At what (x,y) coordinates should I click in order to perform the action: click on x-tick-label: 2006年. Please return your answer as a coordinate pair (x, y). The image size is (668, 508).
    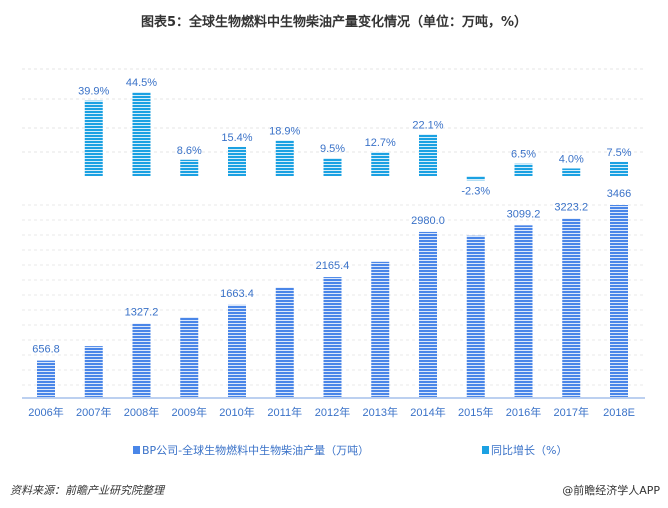
    Looking at the image, I should click on (45, 412).